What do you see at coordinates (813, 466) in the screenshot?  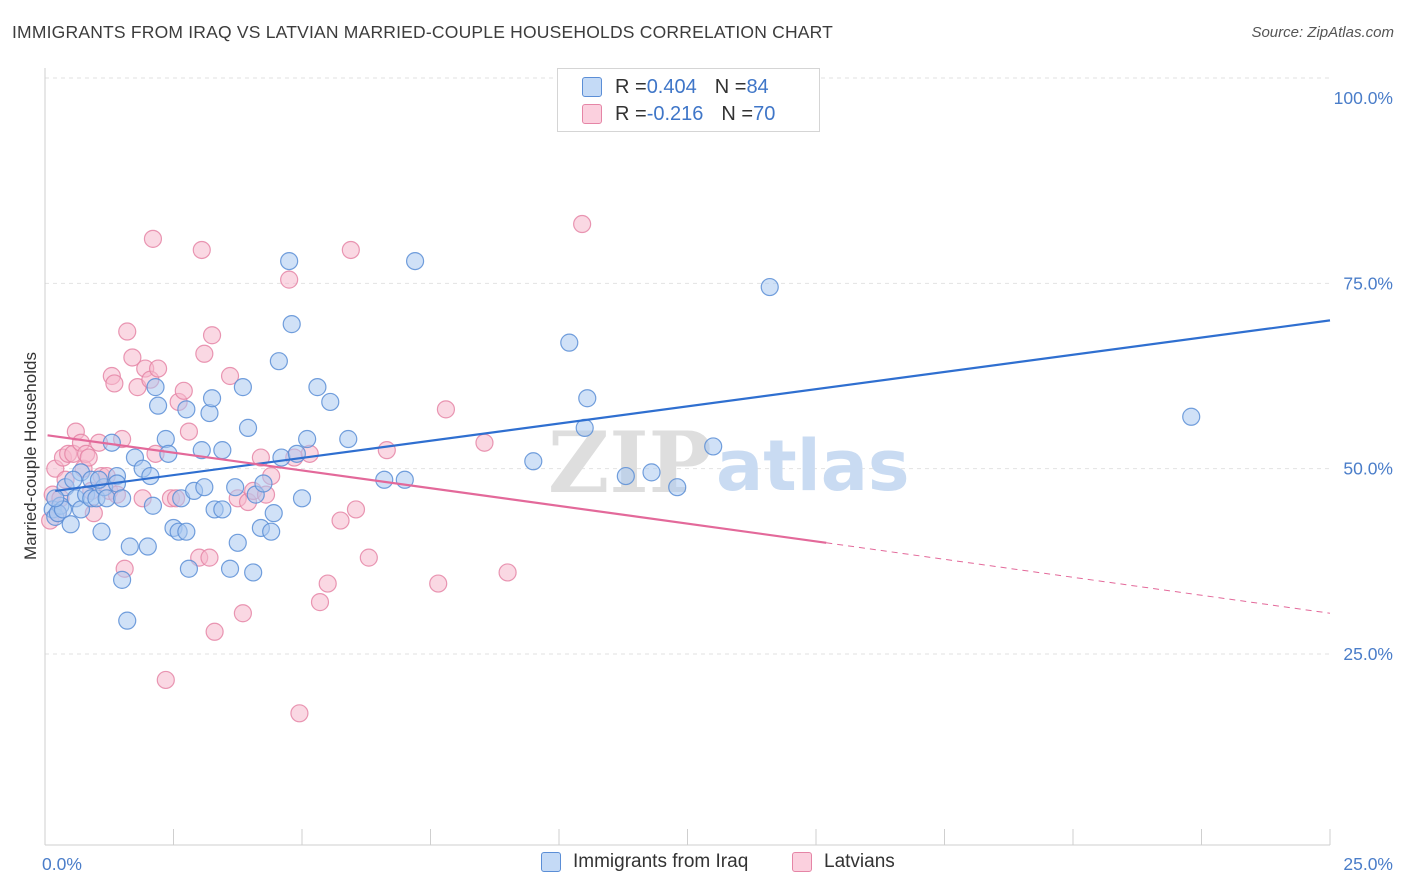 I see `watermark-atlas: atlas` at bounding box center [813, 466].